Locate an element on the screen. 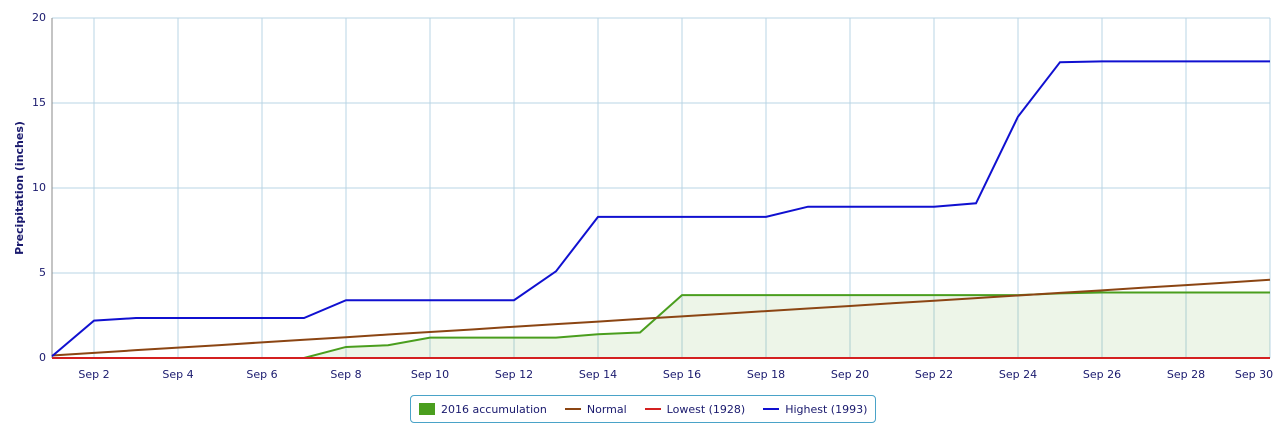  legend-item: Normal is located at coordinates (595, 409).